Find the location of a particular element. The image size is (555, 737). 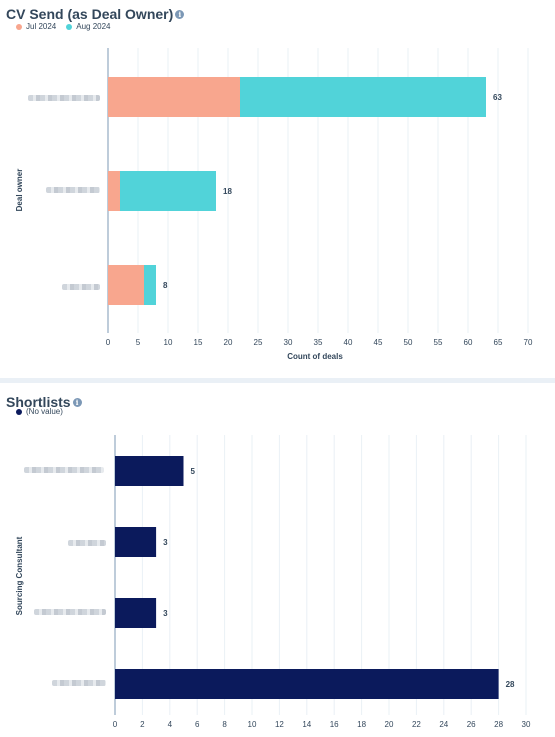

x-tick-label: 4 is located at coordinates (170, 724).